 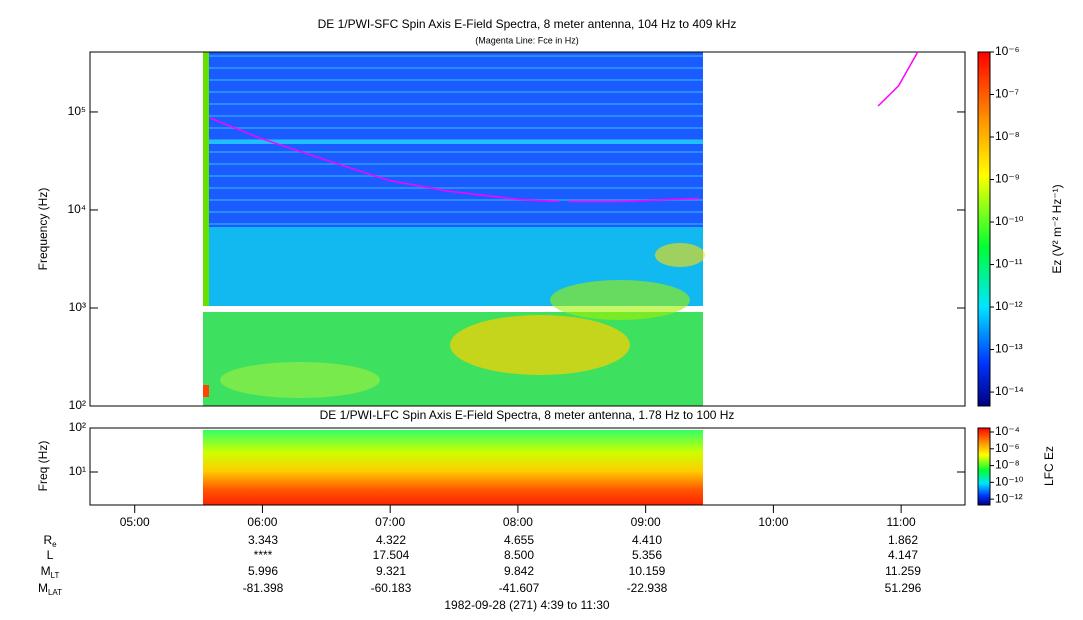 I want to click on ephemeris-label-sub: e, so click(x=54, y=544).